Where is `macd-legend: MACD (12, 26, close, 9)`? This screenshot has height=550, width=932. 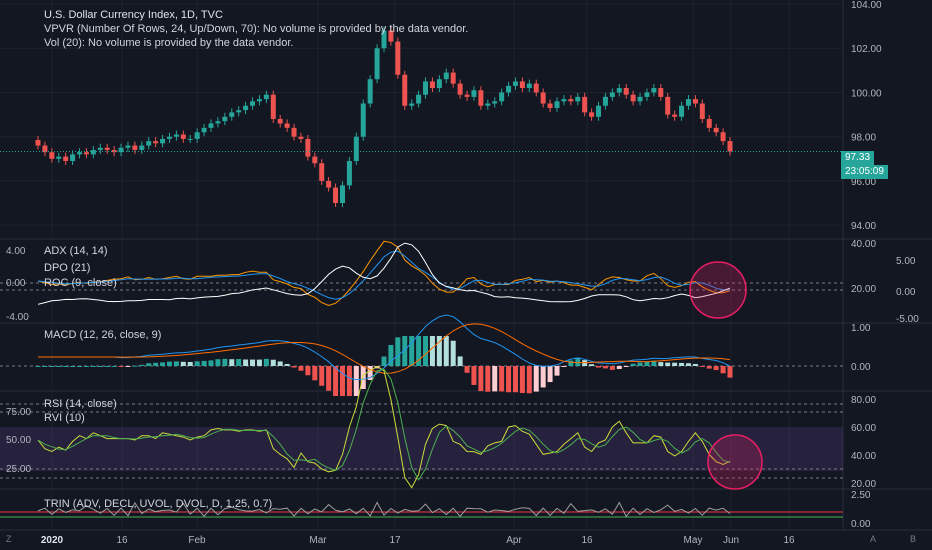
macd-legend: MACD (12, 26, close, 9) is located at coordinates (103, 335).